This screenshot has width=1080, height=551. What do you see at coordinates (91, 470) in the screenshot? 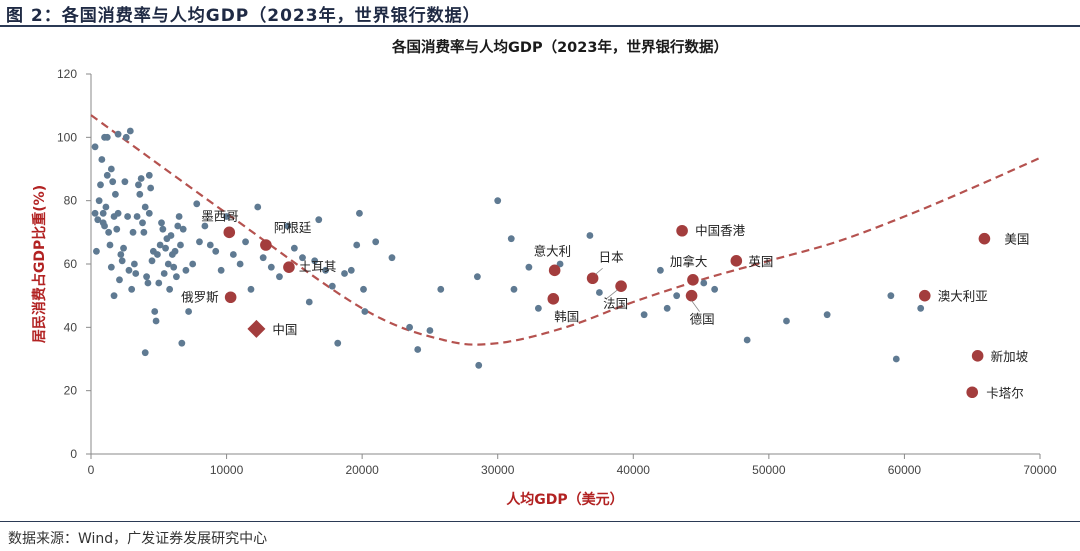
I see `x-tick-label: 0` at bounding box center [91, 470].